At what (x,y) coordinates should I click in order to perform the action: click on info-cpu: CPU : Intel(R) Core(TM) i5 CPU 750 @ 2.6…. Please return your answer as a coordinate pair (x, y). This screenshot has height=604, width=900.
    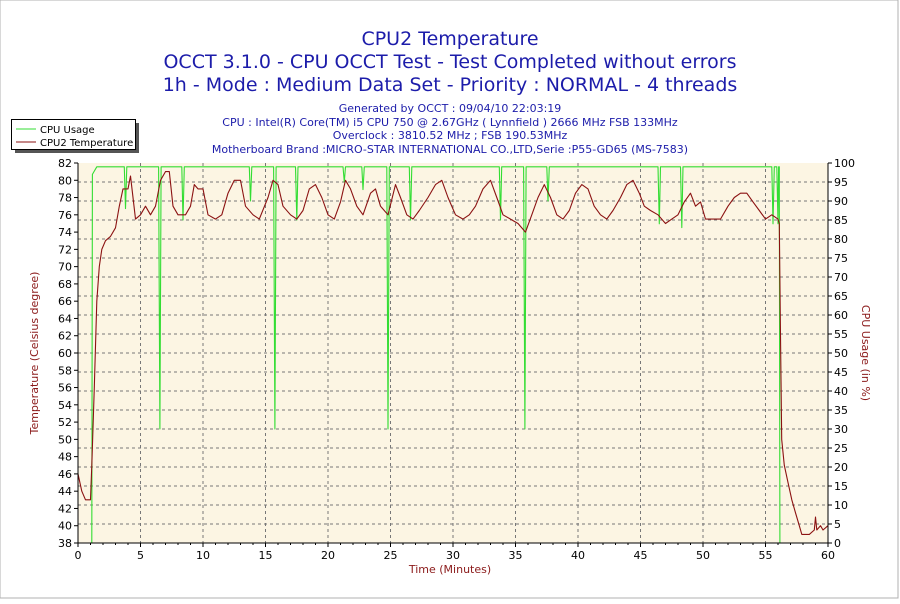
    Looking at the image, I should click on (450, 122).